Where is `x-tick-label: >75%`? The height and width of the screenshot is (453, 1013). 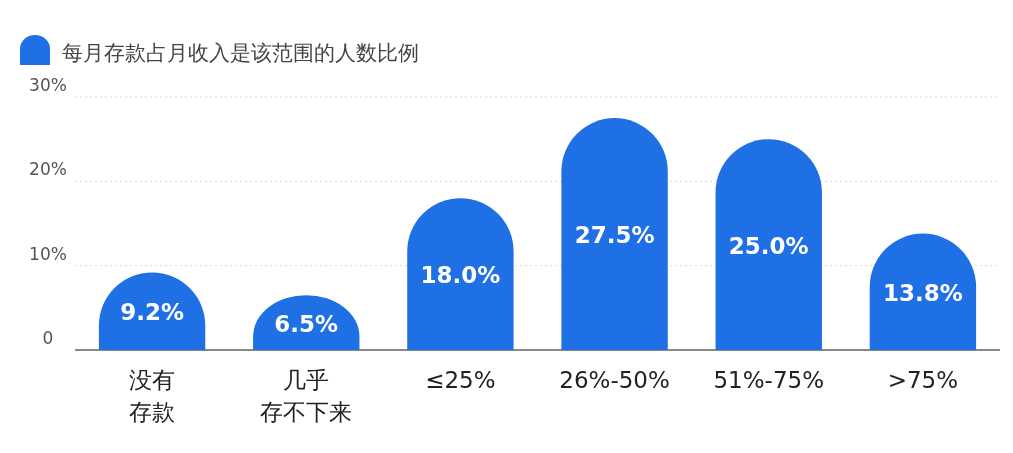
x-tick-label: >75% is located at coordinates (923, 380).